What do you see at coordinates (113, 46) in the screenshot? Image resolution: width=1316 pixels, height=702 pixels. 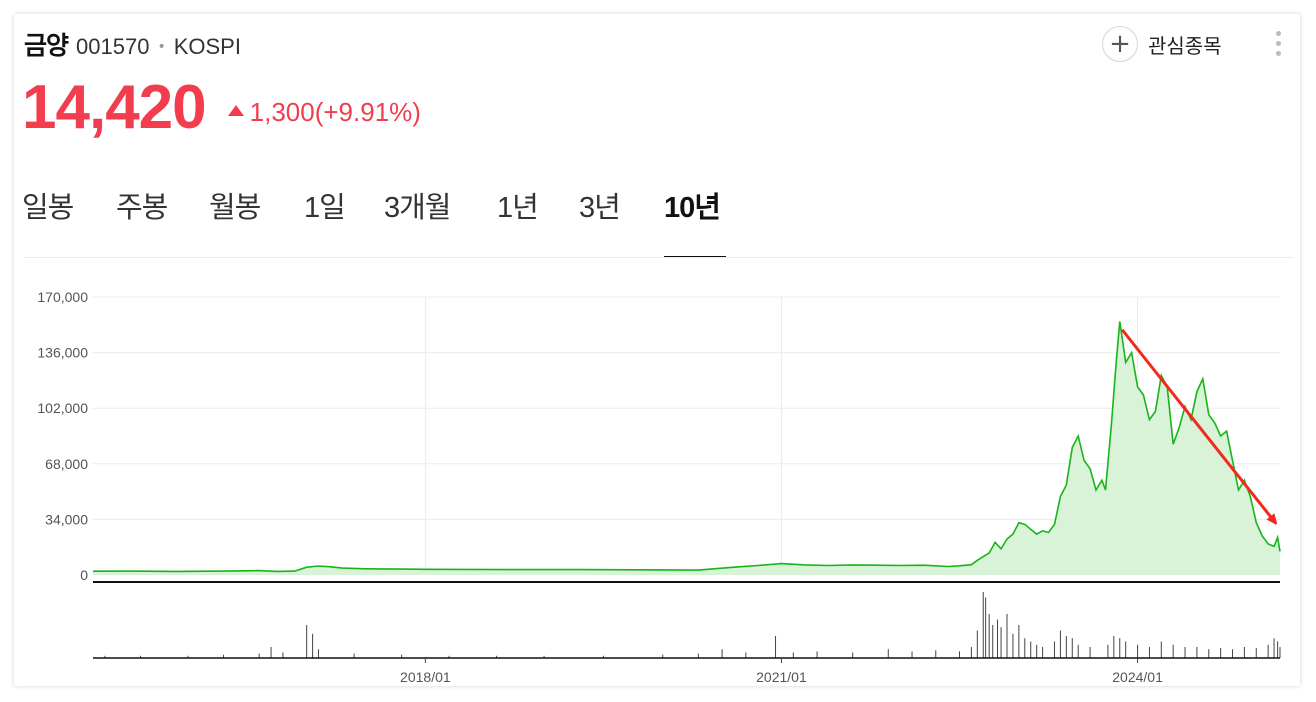 I see `stock-code: 001570` at bounding box center [113, 46].